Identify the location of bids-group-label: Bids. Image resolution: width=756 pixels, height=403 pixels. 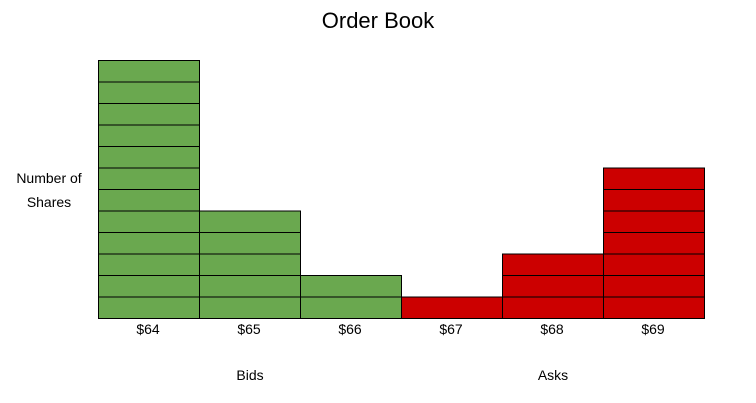
(250, 375).